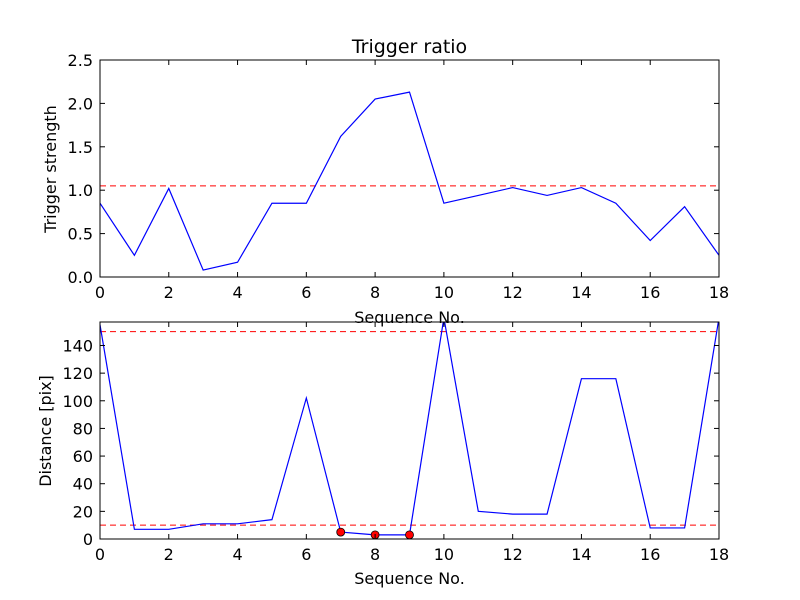  What do you see at coordinates (83, 511) in the screenshot?
I see `y-tick-label: 20` at bounding box center [83, 511].